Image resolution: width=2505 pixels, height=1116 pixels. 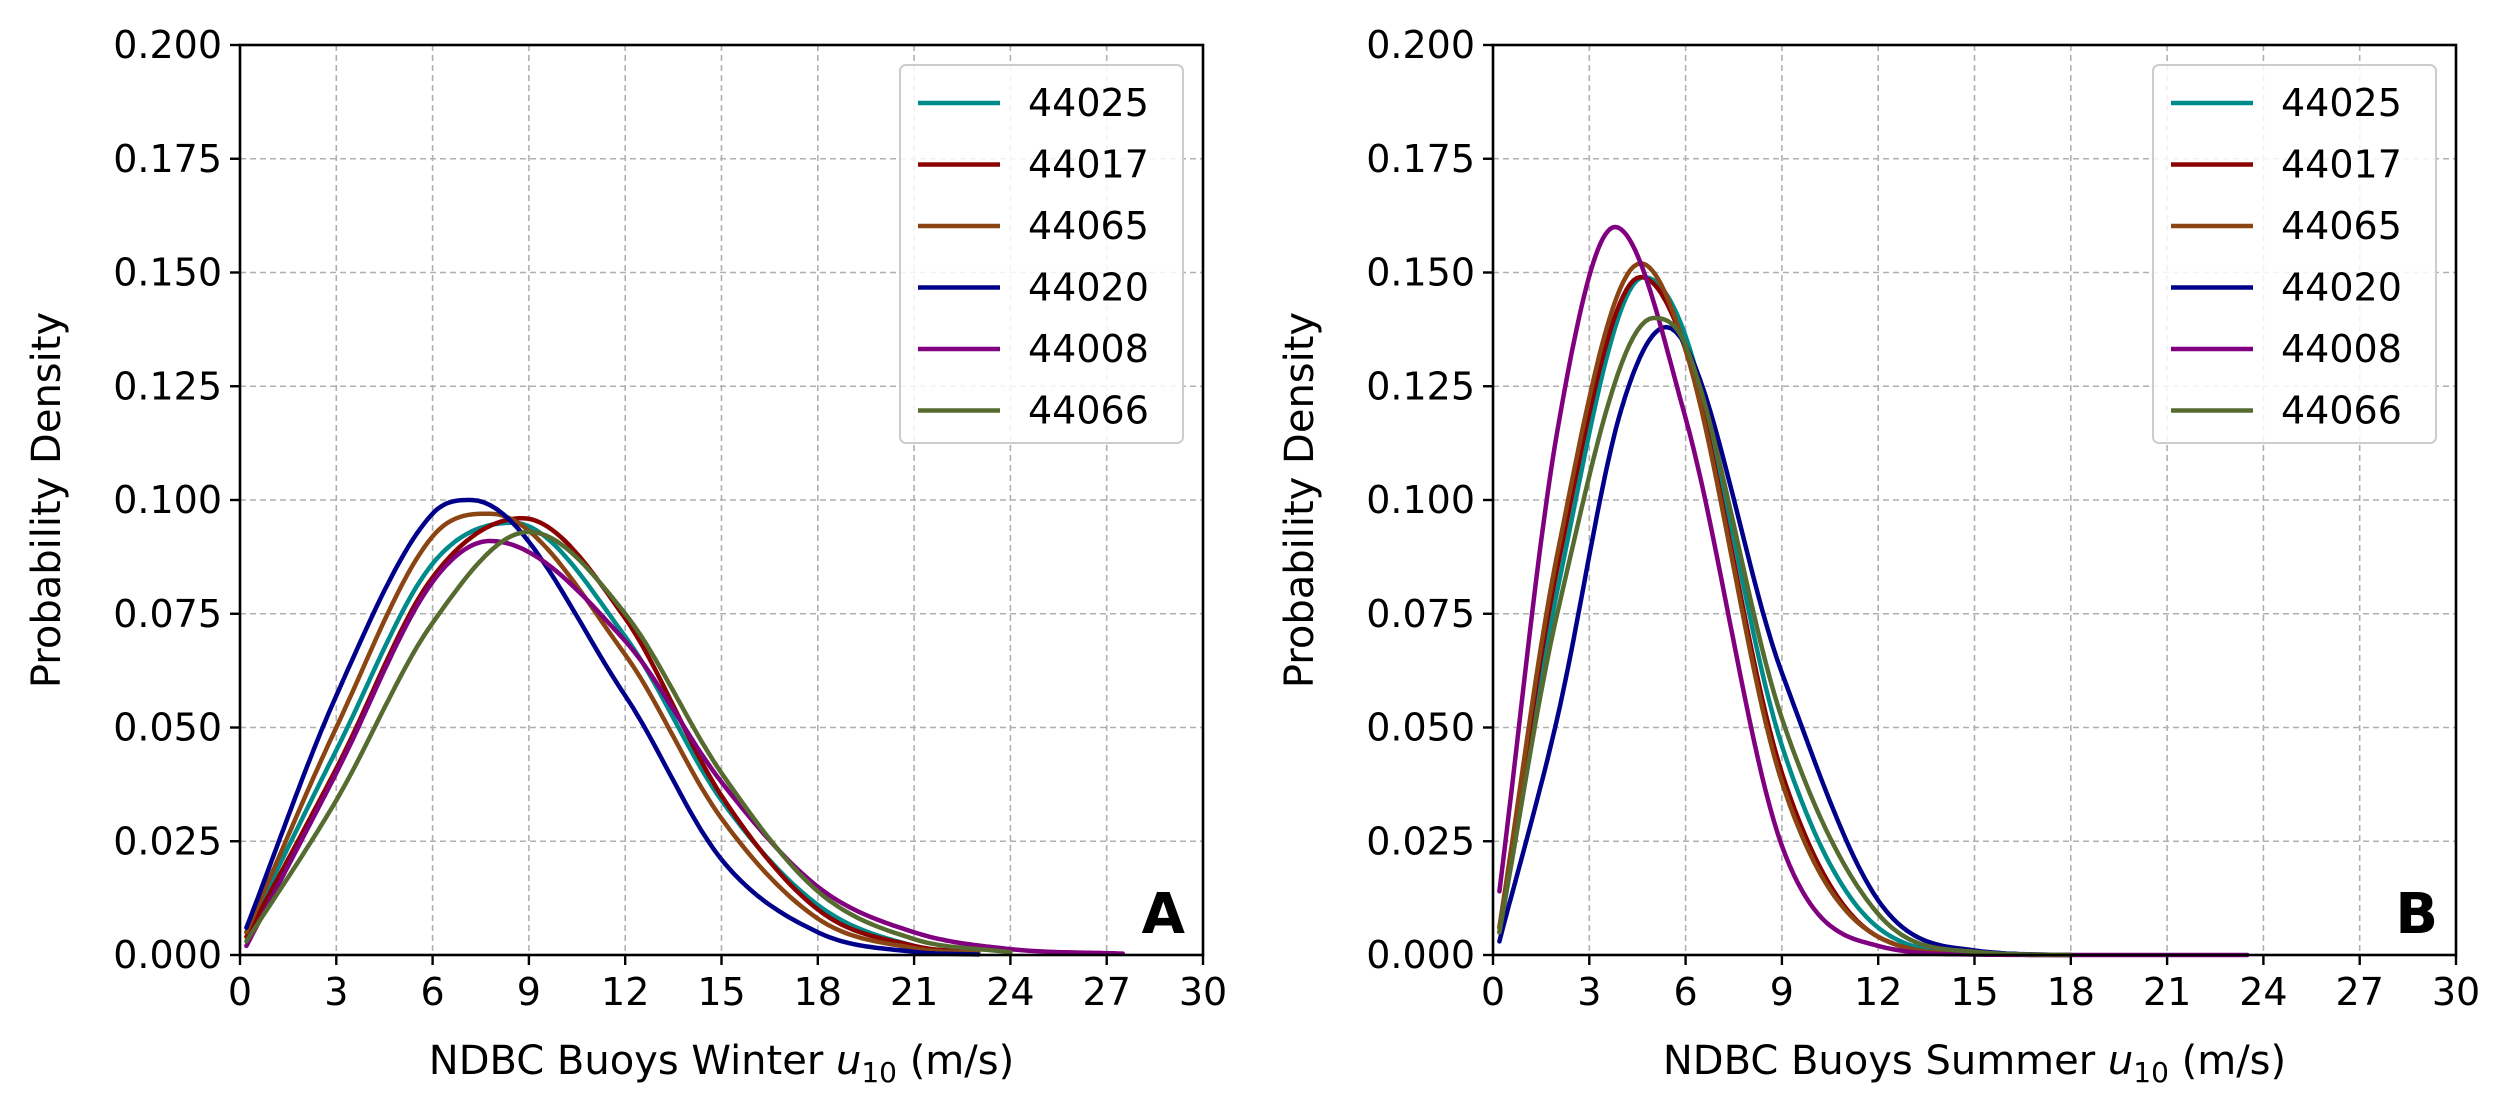 I want to click on x-axis-label-prefix: NDBC Buoys Summer, so click(x=1885, y=1061).